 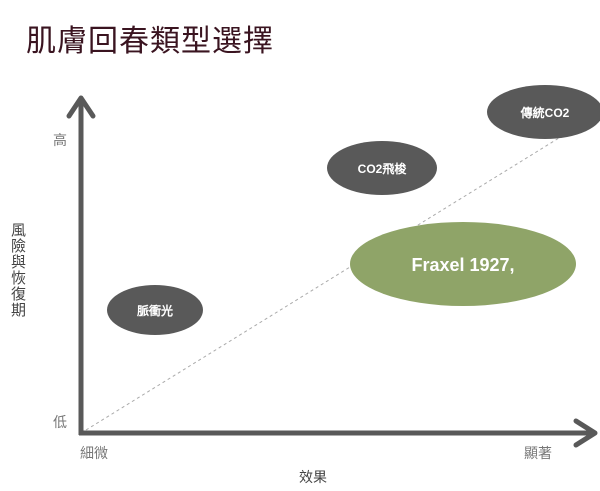 I want to click on item-label: 脈衝光, so click(x=155, y=310).